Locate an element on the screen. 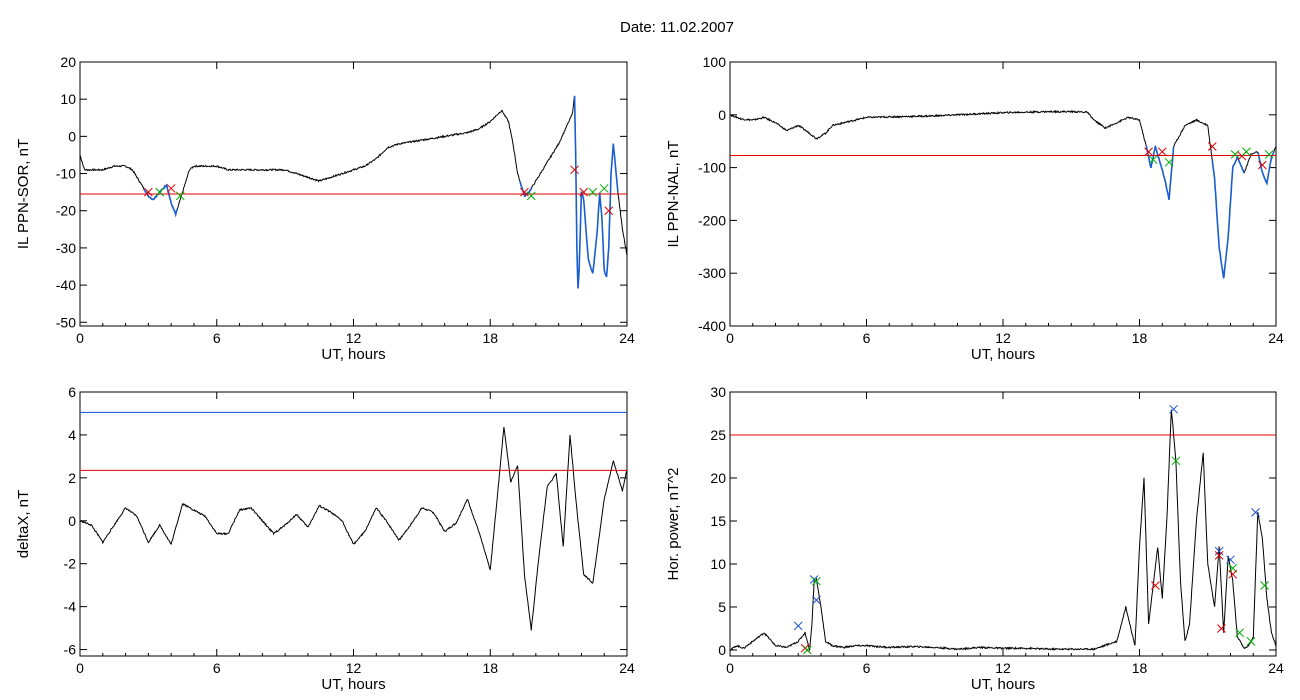 The height and width of the screenshot is (700, 1300). y-tick-label: 15 is located at coordinates (718, 521).